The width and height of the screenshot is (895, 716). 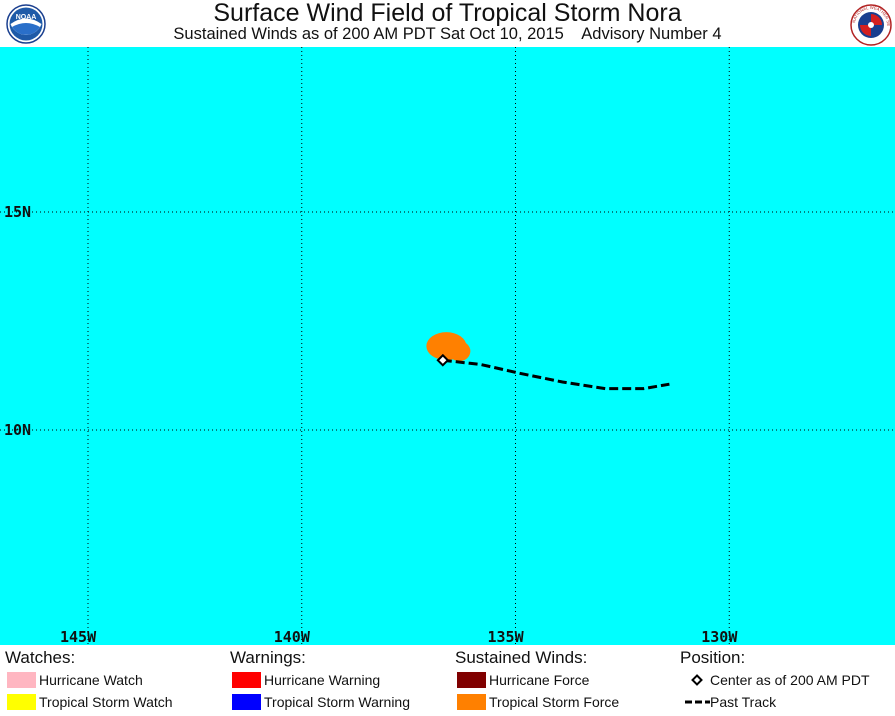 I want to click on legend-label: Hurricane Force, so click(x=539, y=680).